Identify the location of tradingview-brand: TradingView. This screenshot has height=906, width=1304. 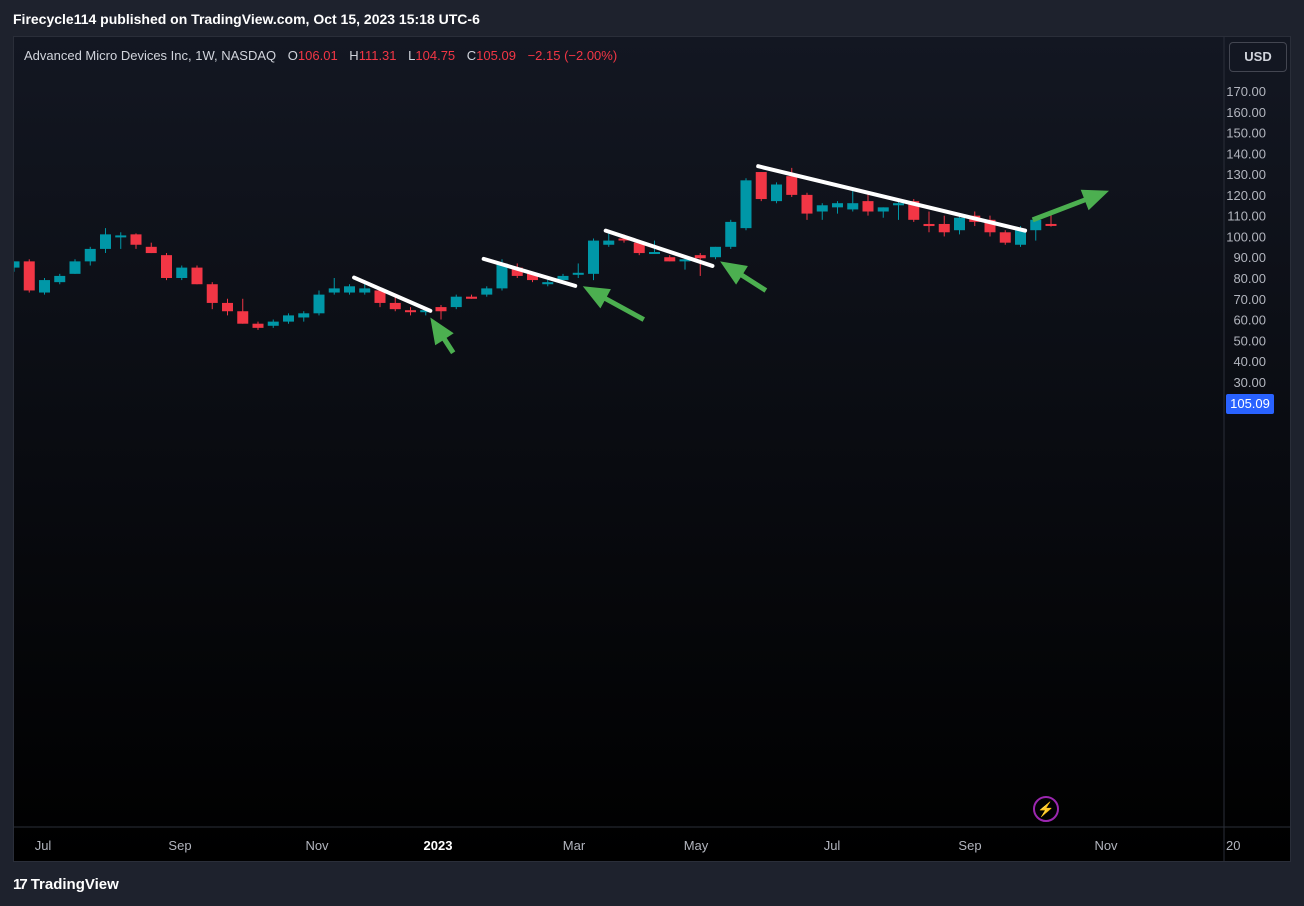
(74, 884).